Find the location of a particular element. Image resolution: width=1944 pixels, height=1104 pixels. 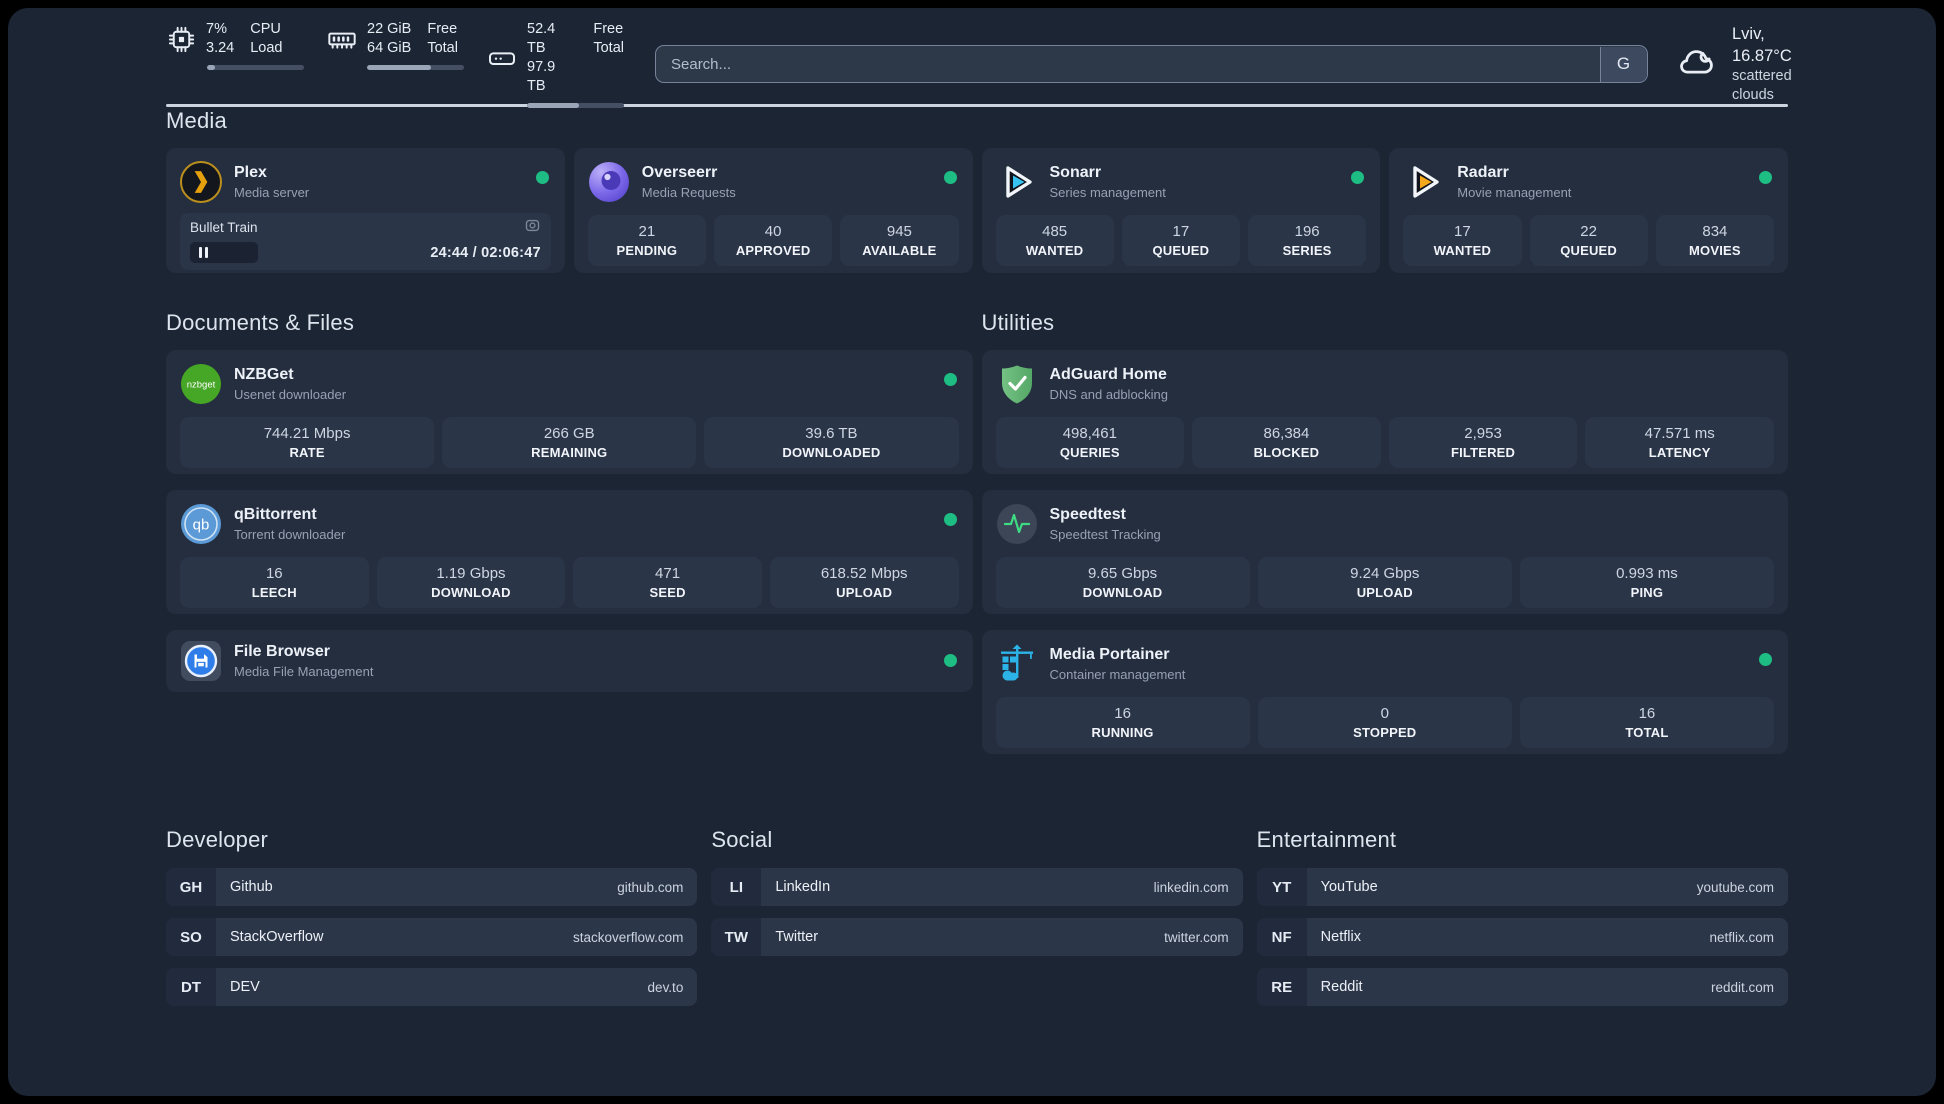

ram-total-label: Total is located at coordinates (442, 48).